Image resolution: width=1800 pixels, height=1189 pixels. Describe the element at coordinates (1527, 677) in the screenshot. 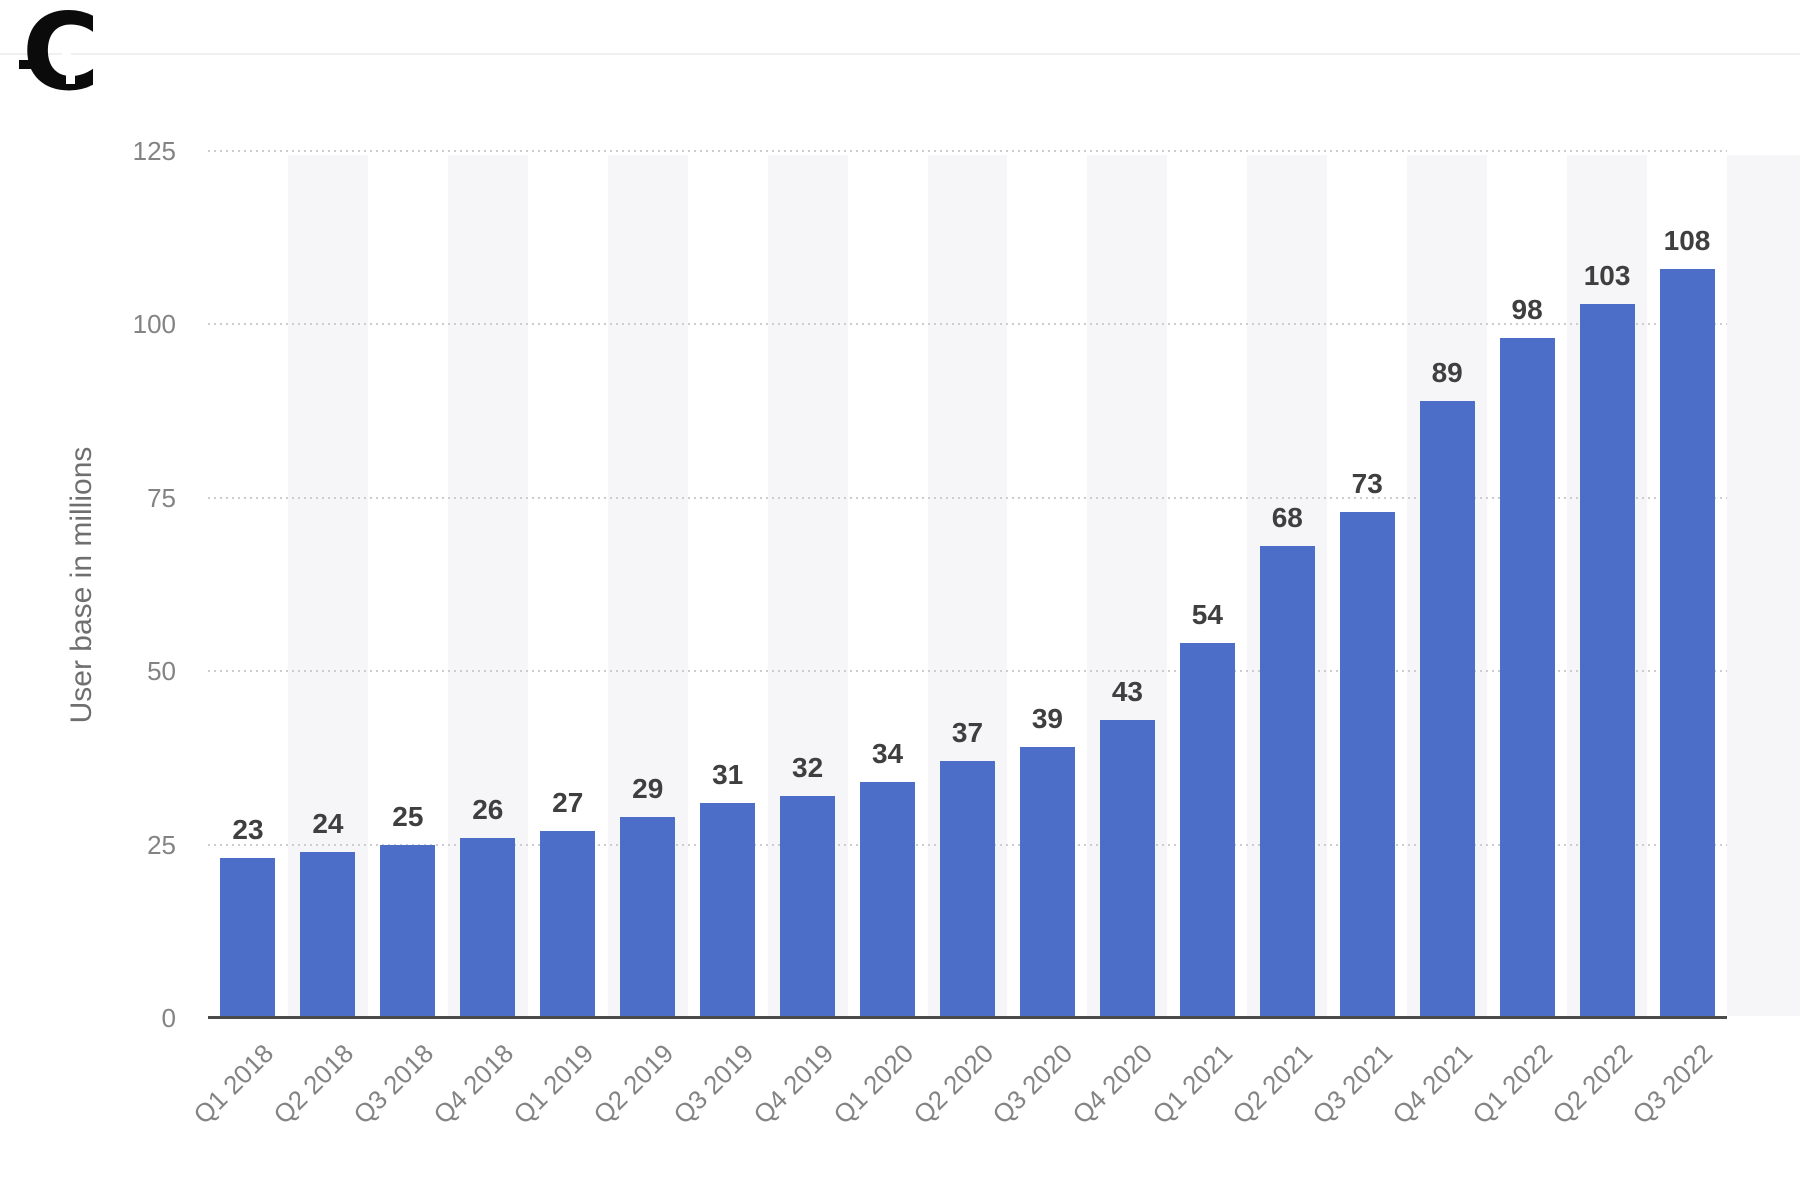

I see `bar-q1-2022` at that location.